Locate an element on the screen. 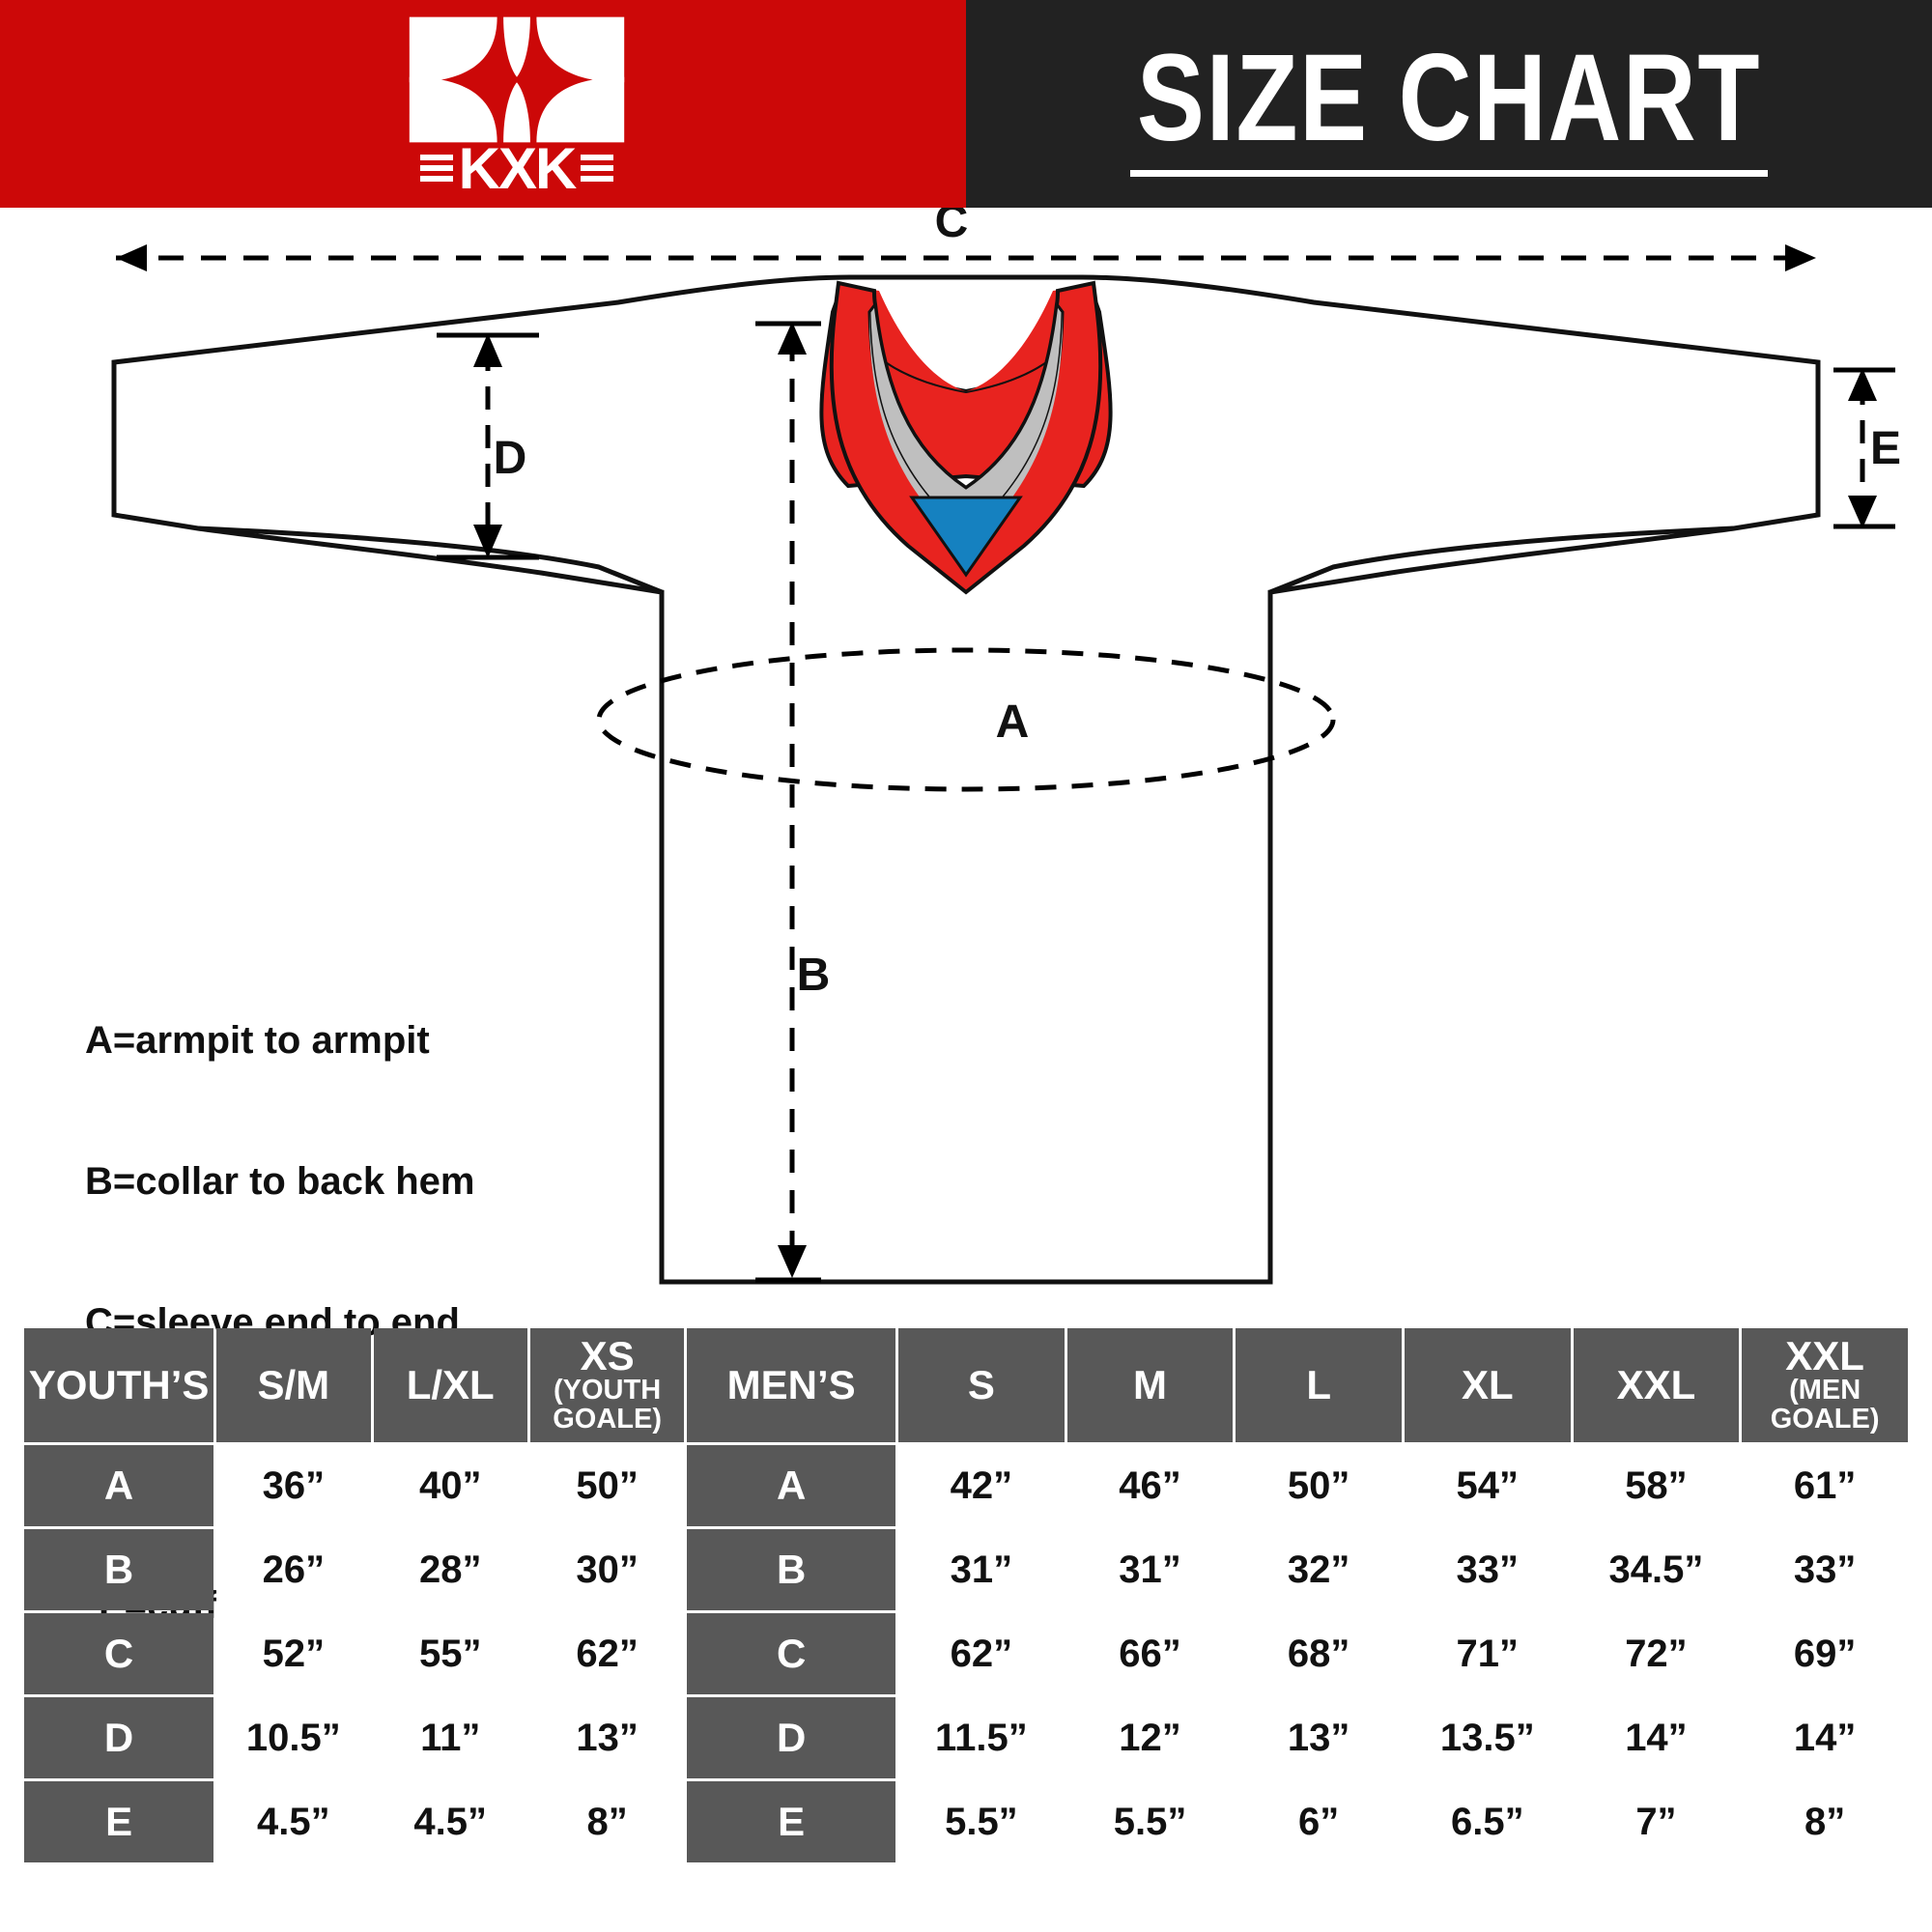 This screenshot has height=1932, width=1932. page-title: SIZE CHART is located at coordinates (1449, 98).